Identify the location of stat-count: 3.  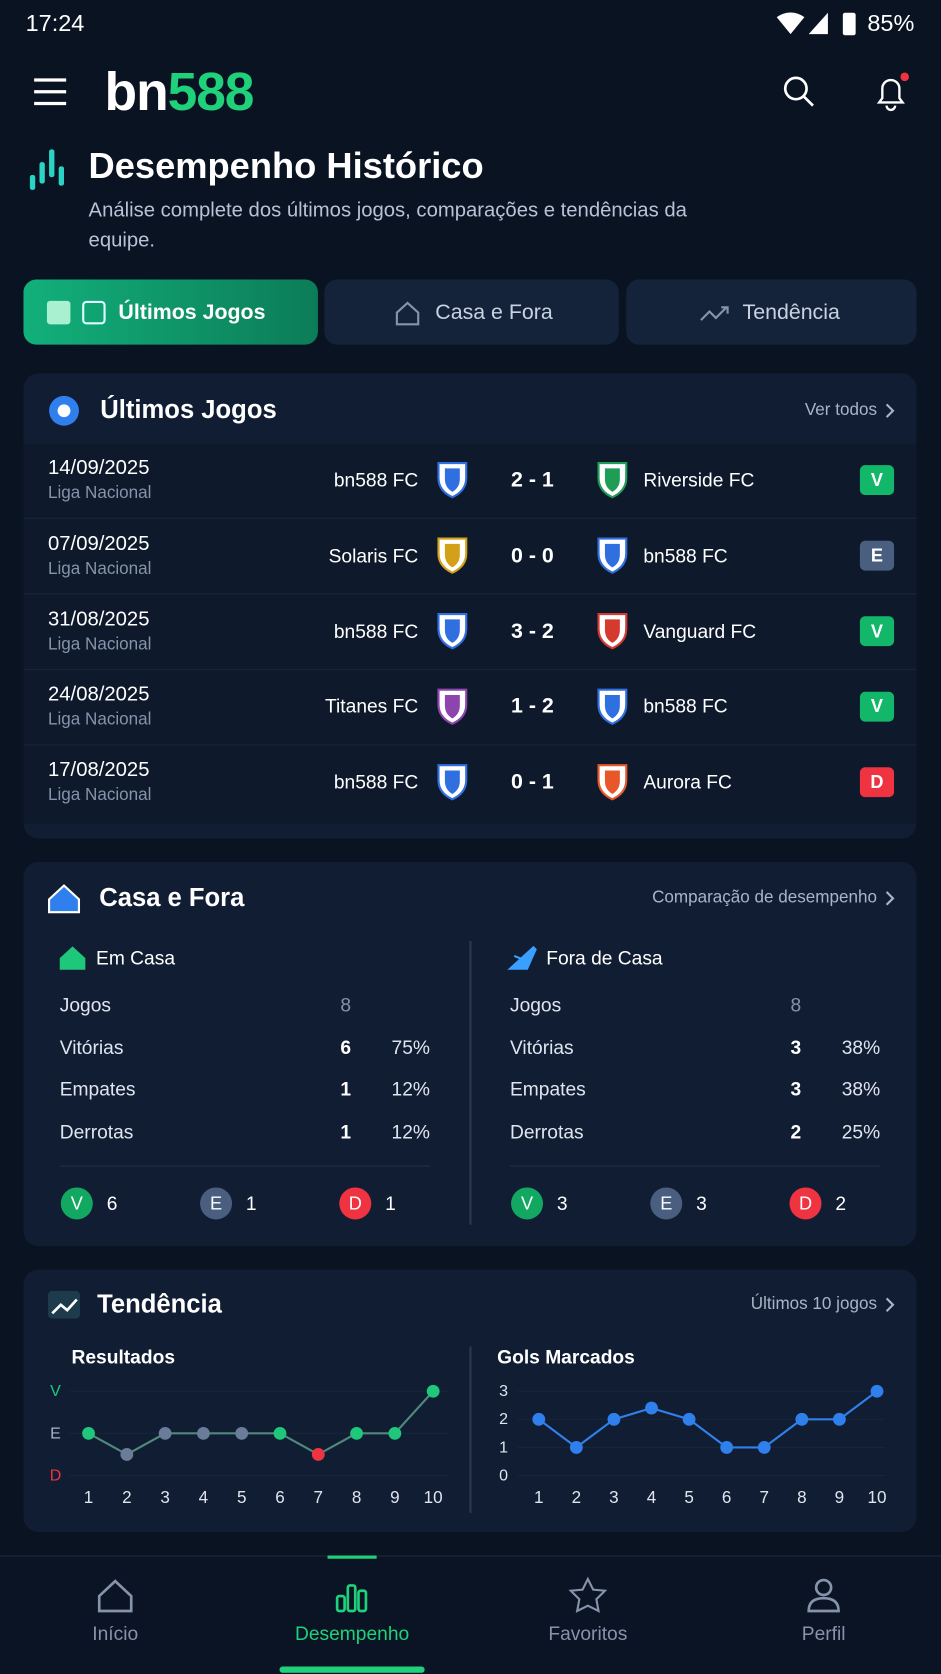
(796, 1047).